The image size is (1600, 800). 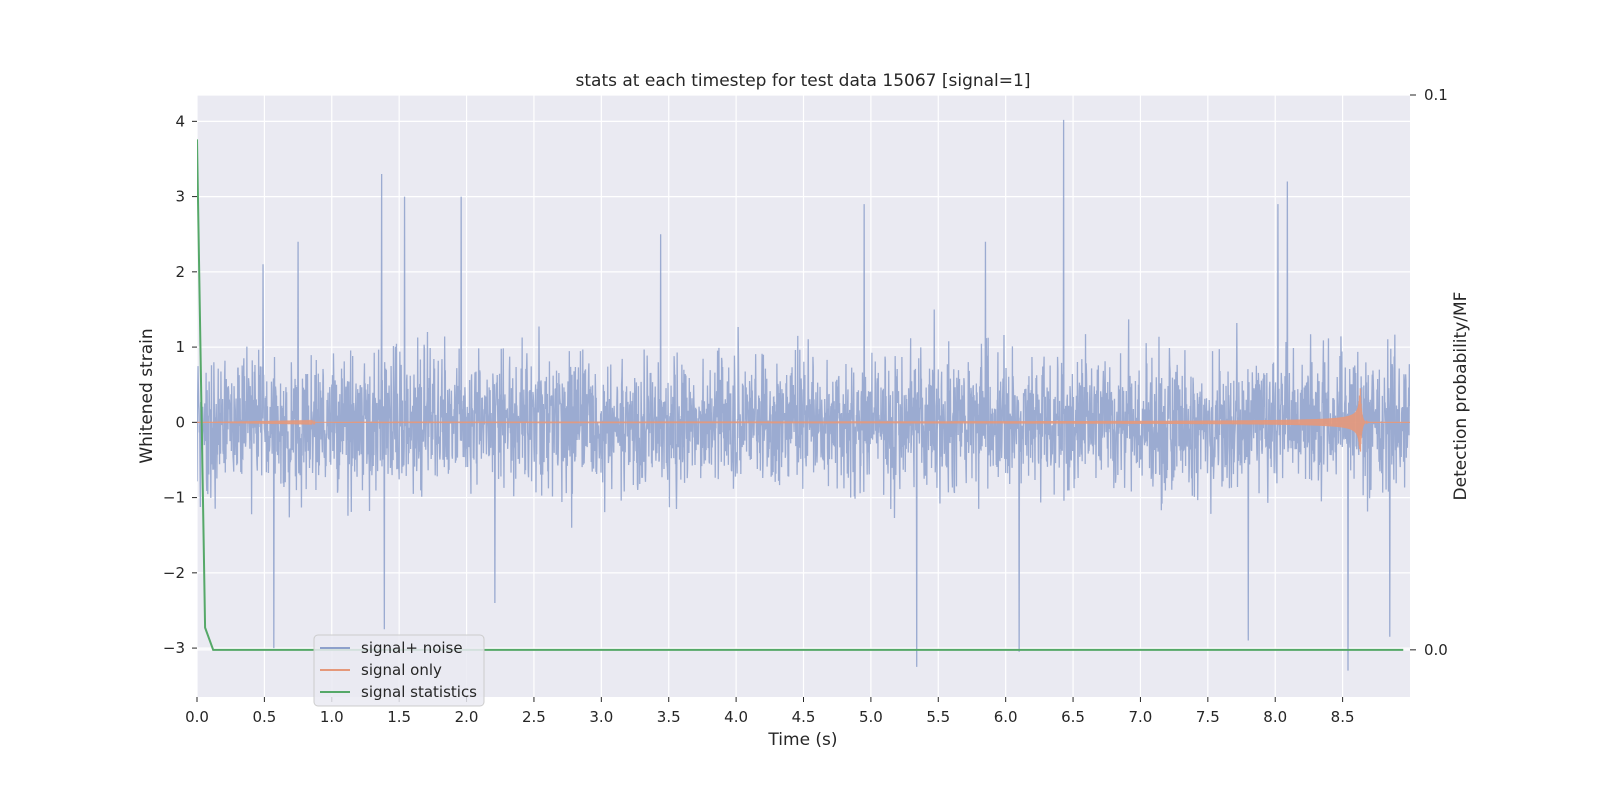 What do you see at coordinates (1275, 717) in the screenshot?
I see `x-tick-label: 8.0` at bounding box center [1275, 717].